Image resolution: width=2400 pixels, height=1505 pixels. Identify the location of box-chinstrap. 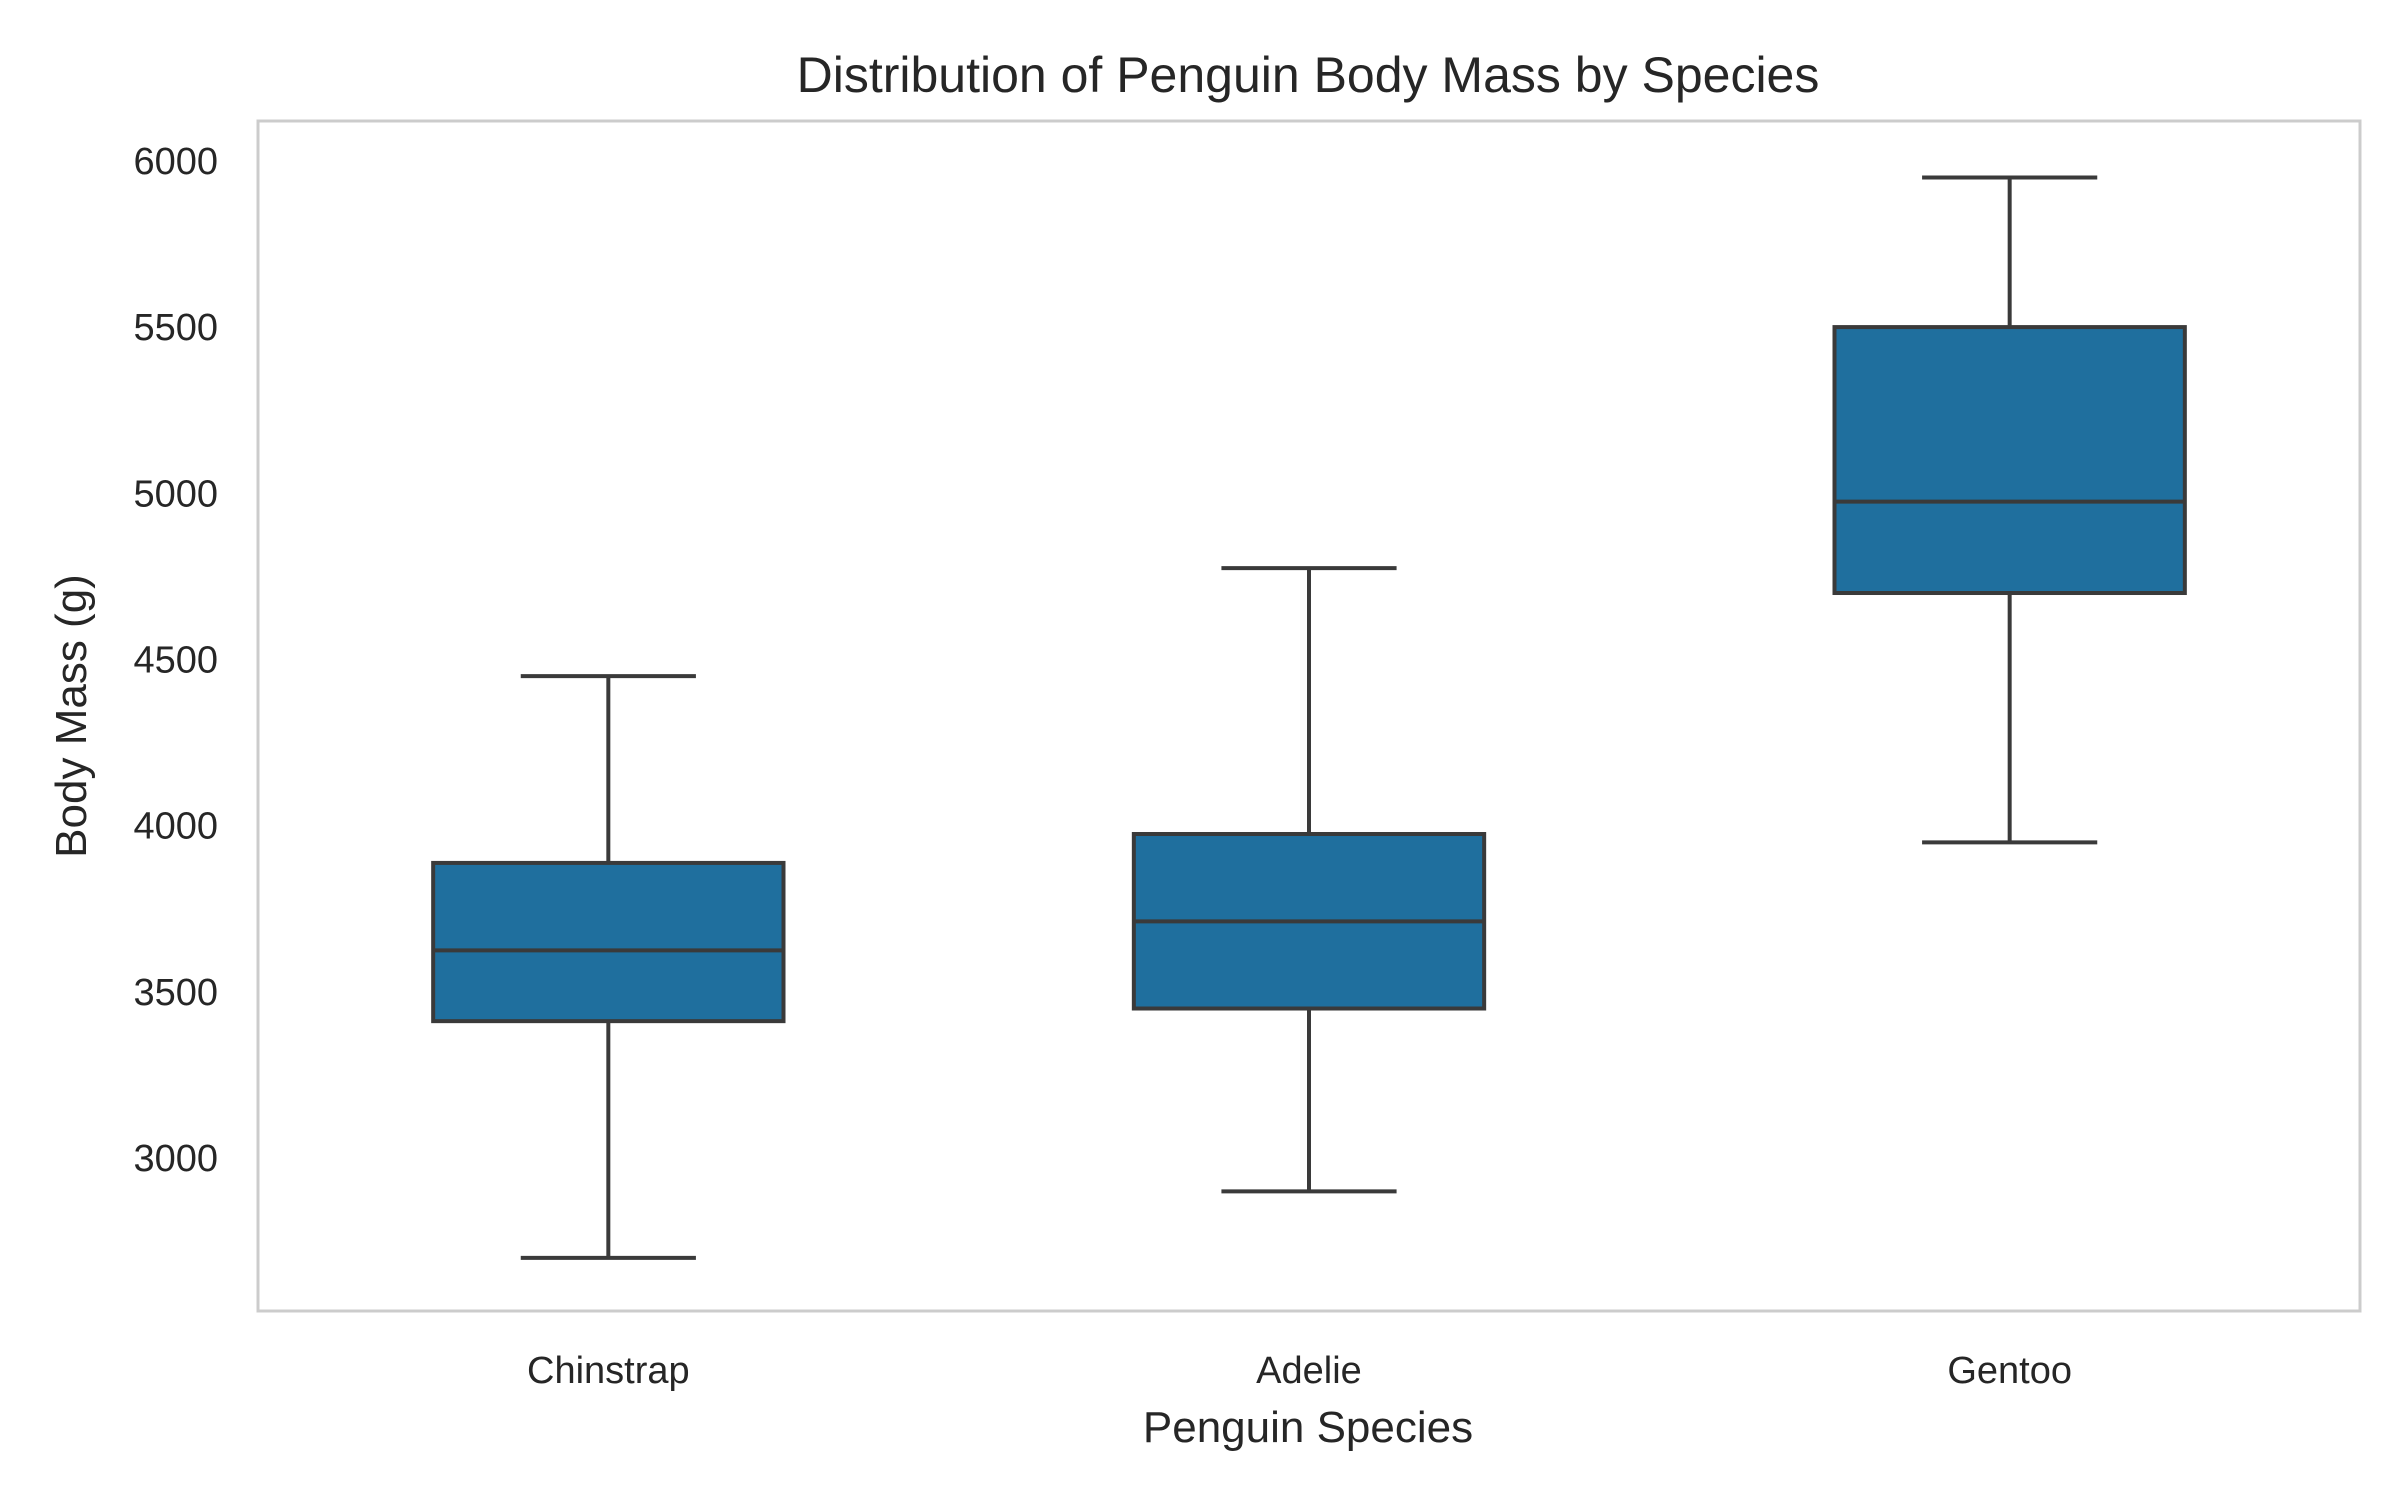
(608, 967).